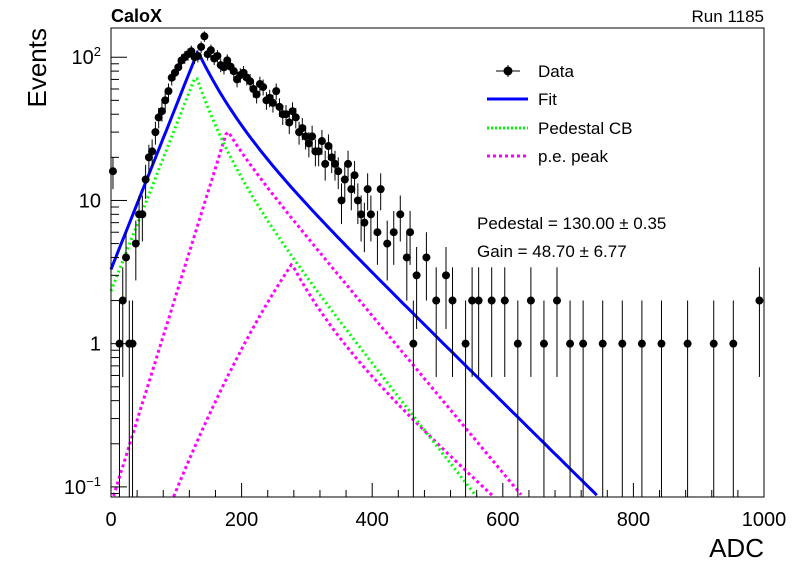 The height and width of the screenshot is (572, 796). I want to click on legend-data-marker, so click(508, 71).